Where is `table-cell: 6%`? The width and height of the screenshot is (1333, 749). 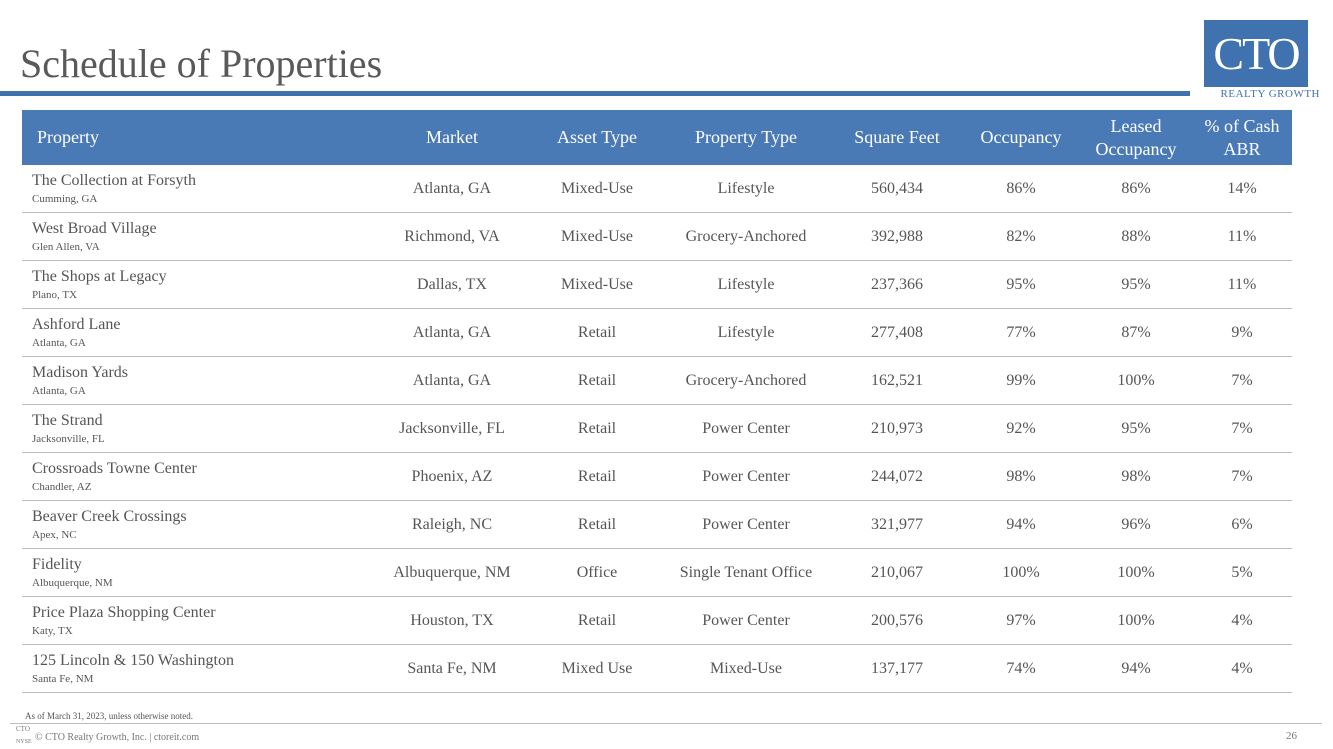
table-cell: 6% is located at coordinates (1242, 524).